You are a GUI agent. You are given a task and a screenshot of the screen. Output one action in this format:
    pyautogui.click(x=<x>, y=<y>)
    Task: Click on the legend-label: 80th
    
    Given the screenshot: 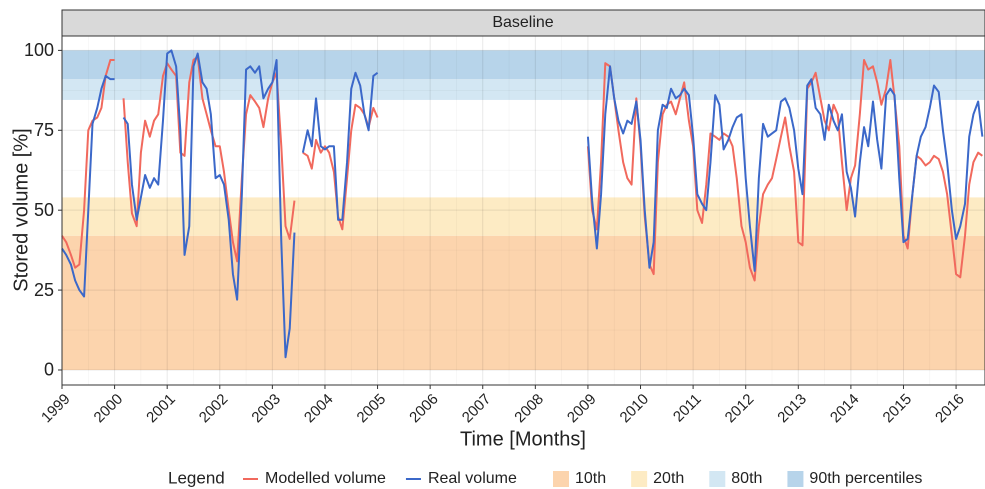 What is the action you would take?
    pyautogui.click(x=746, y=478)
    